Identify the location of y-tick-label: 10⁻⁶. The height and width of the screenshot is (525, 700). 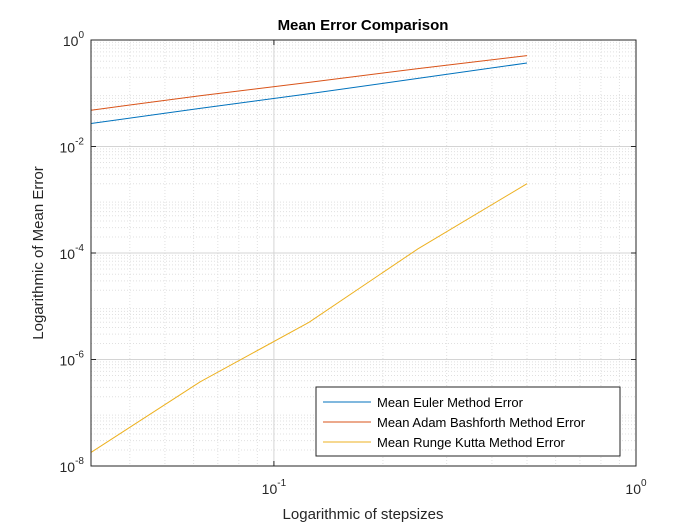
(72, 359).